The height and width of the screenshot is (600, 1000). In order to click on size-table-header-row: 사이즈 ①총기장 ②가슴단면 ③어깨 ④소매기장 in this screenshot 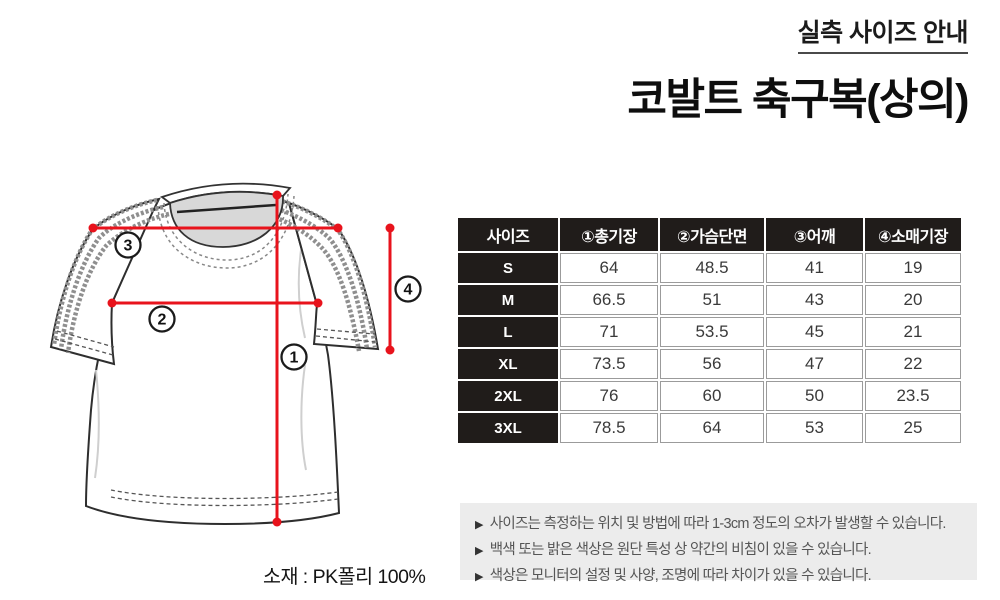, I will do `click(709, 234)`.